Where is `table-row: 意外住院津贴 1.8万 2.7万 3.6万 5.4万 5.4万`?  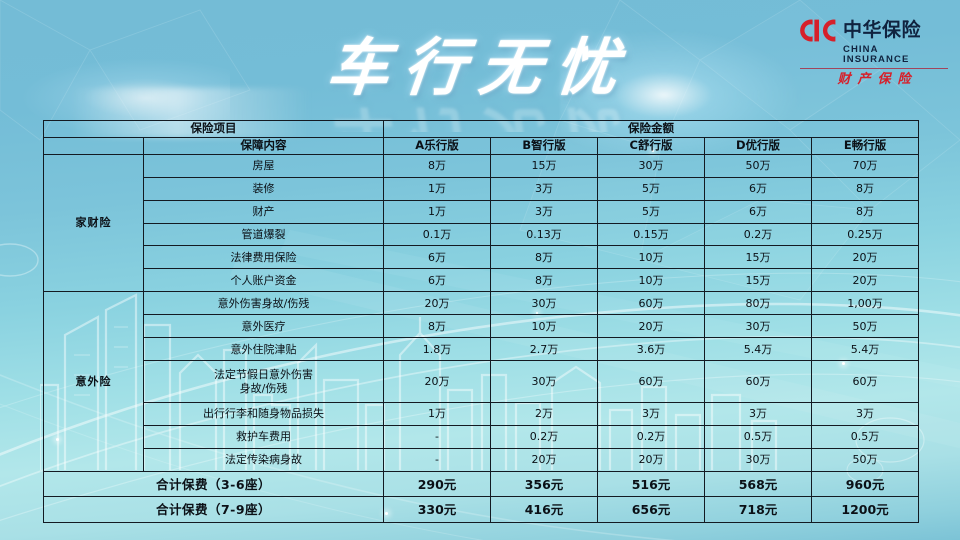
table-row: 意外住院津贴 1.8万 2.7万 3.6万 5.4万 5.4万 is located at coordinates (482, 349).